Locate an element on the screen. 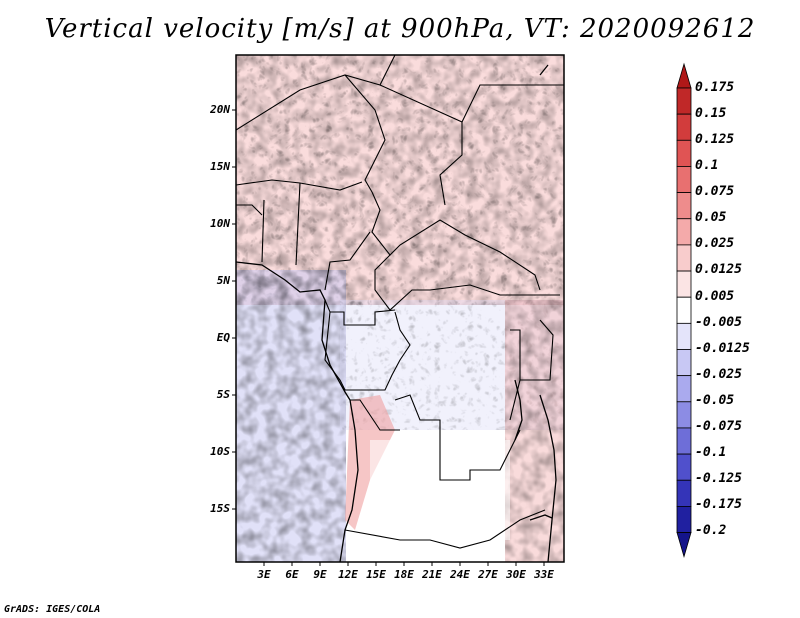 The height and width of the screenshot is (618, 800). lat-label-5n: 5N is located at coordinates (223, 280).